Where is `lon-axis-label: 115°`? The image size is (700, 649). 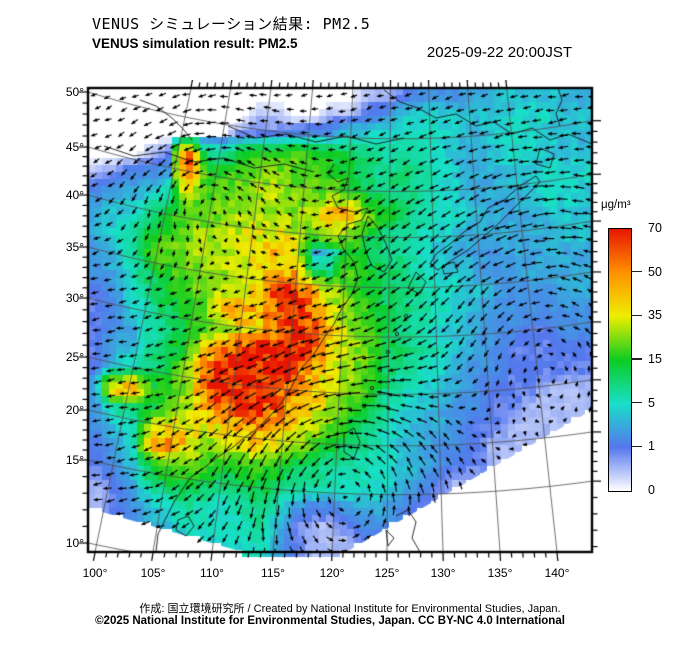
lon-axis-label: 115° is located at coordinates (273, 573).